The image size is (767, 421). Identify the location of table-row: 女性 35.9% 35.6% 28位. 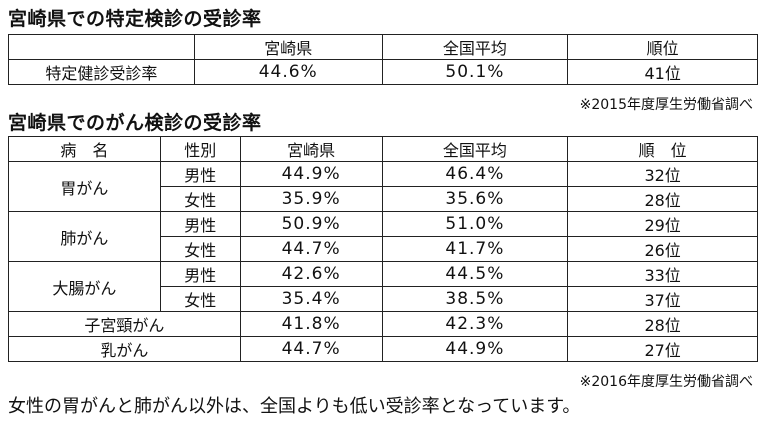
(383, 199).